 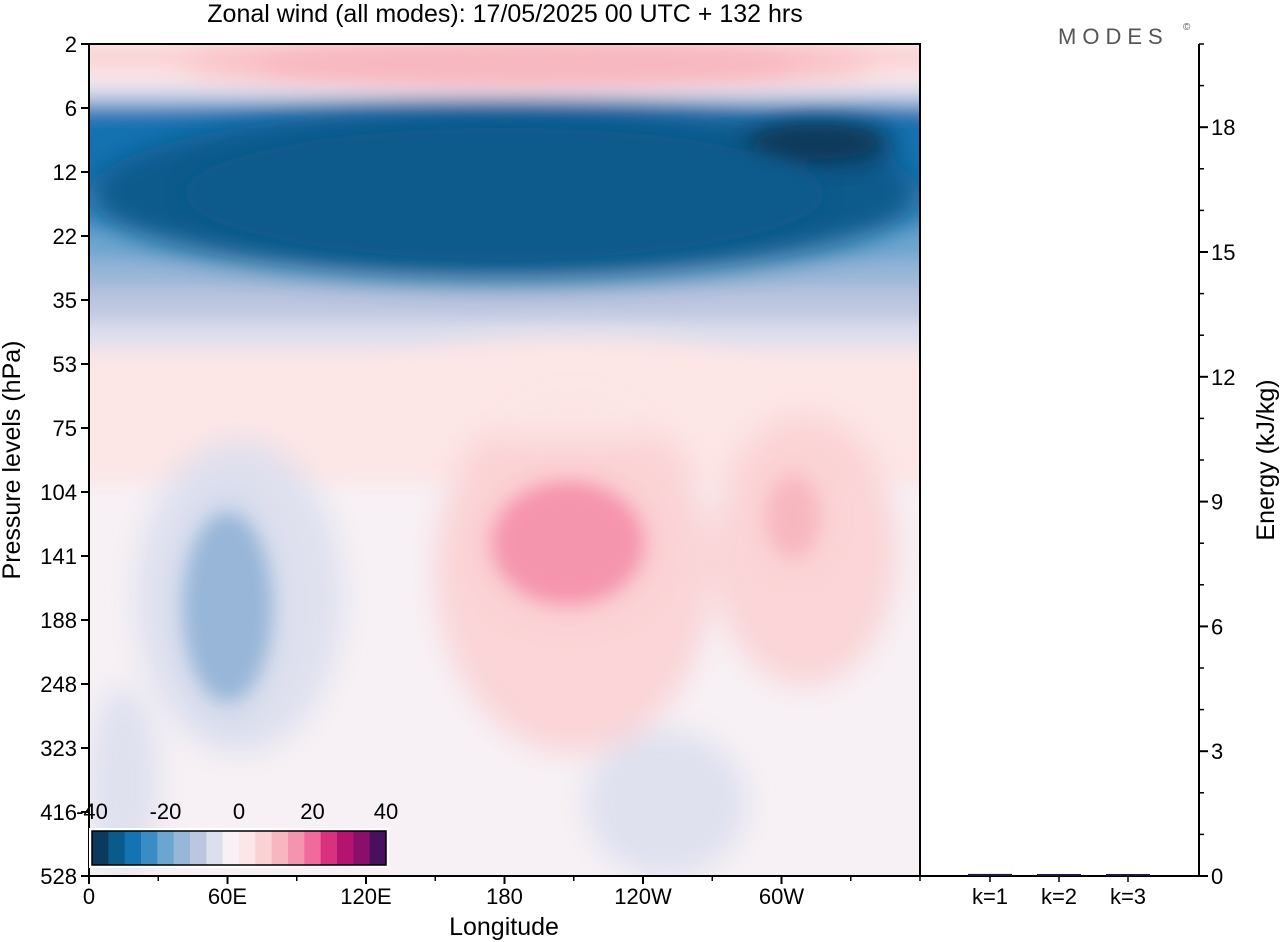 What do you see at coordinates (58, 876) in the screenshot?
I see `y-tick-label: 528` at bounding box center [58, 876].